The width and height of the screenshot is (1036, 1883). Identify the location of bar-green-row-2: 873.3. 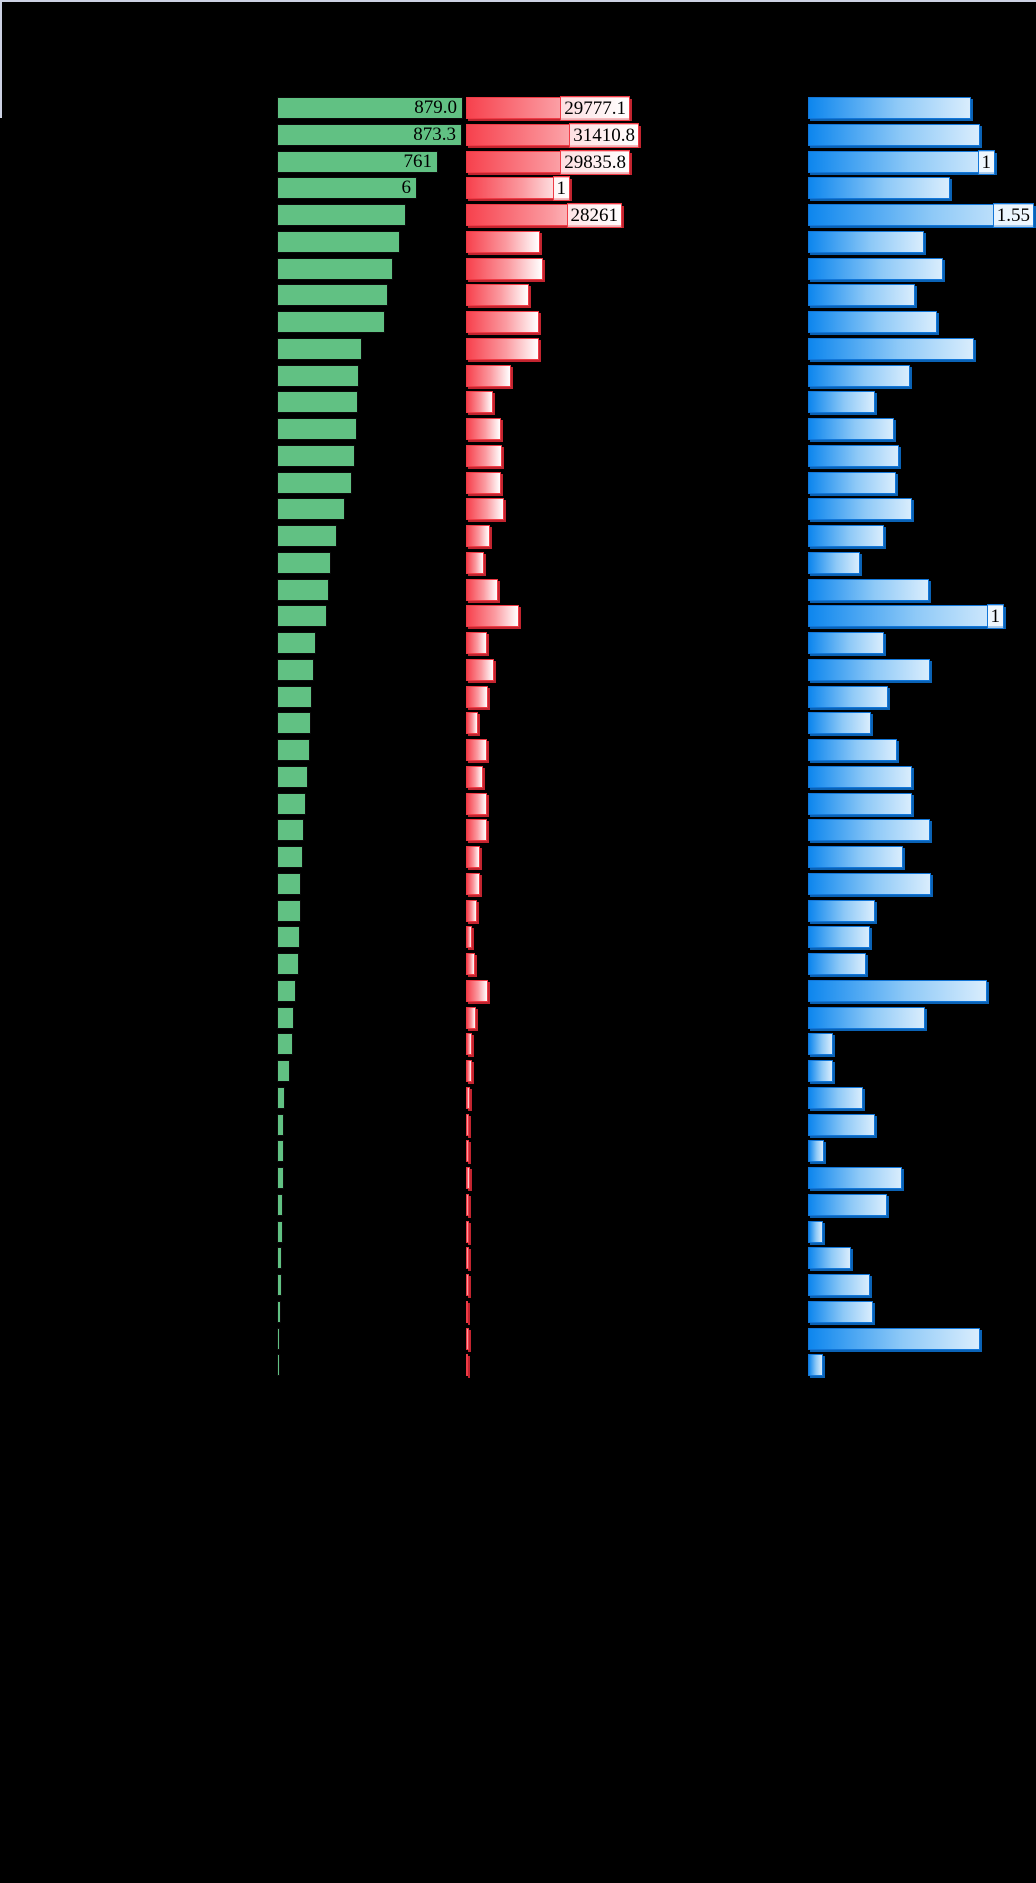
(369, 134).